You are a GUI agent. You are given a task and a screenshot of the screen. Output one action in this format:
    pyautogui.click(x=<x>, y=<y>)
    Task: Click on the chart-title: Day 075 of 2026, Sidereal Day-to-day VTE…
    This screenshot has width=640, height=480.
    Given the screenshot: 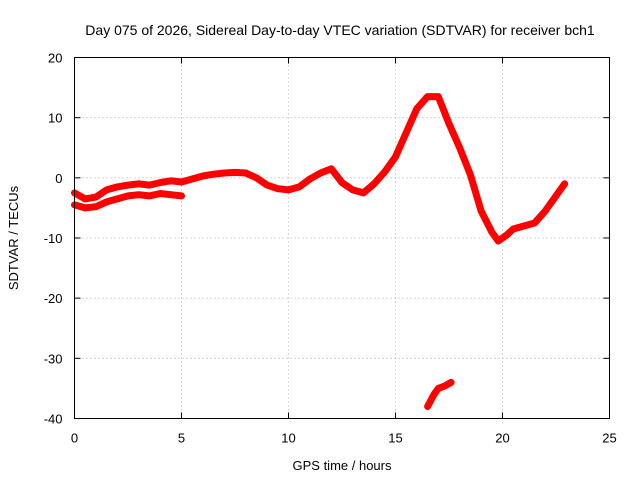 What is the action you would take?
    pyautogui.click(x=340, y=30)
    